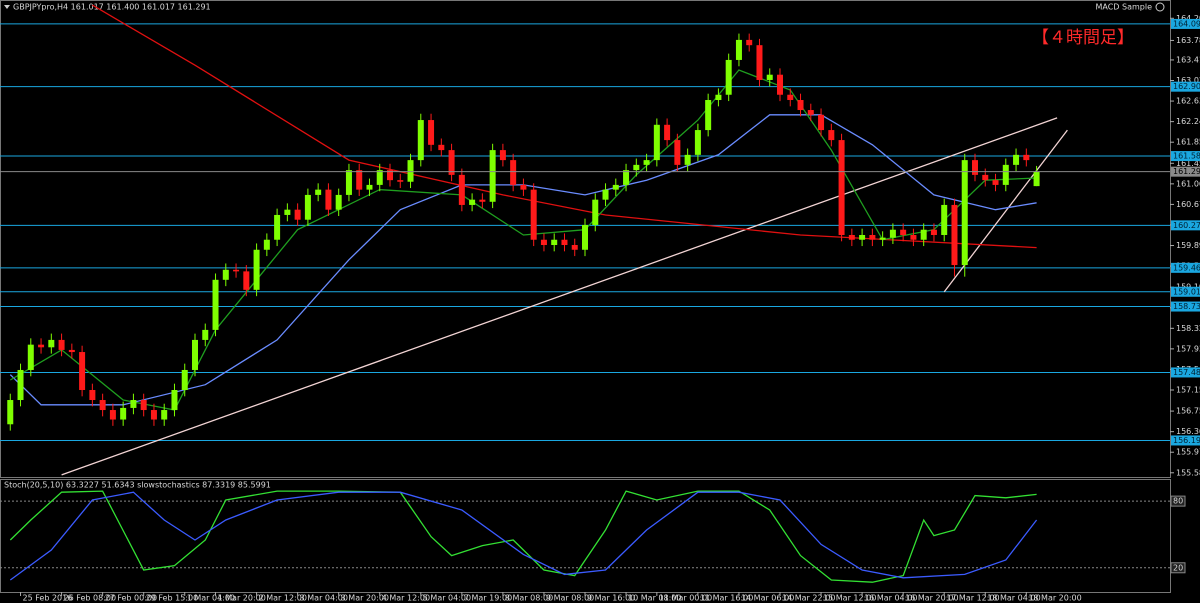 The width and height of the screenshot is (1200, 603). What do you see at coordinates (1083, 38) in the screenshot?
I see `timeframe-annotation: 【４時間足】` at bounding box center [1083, 38].